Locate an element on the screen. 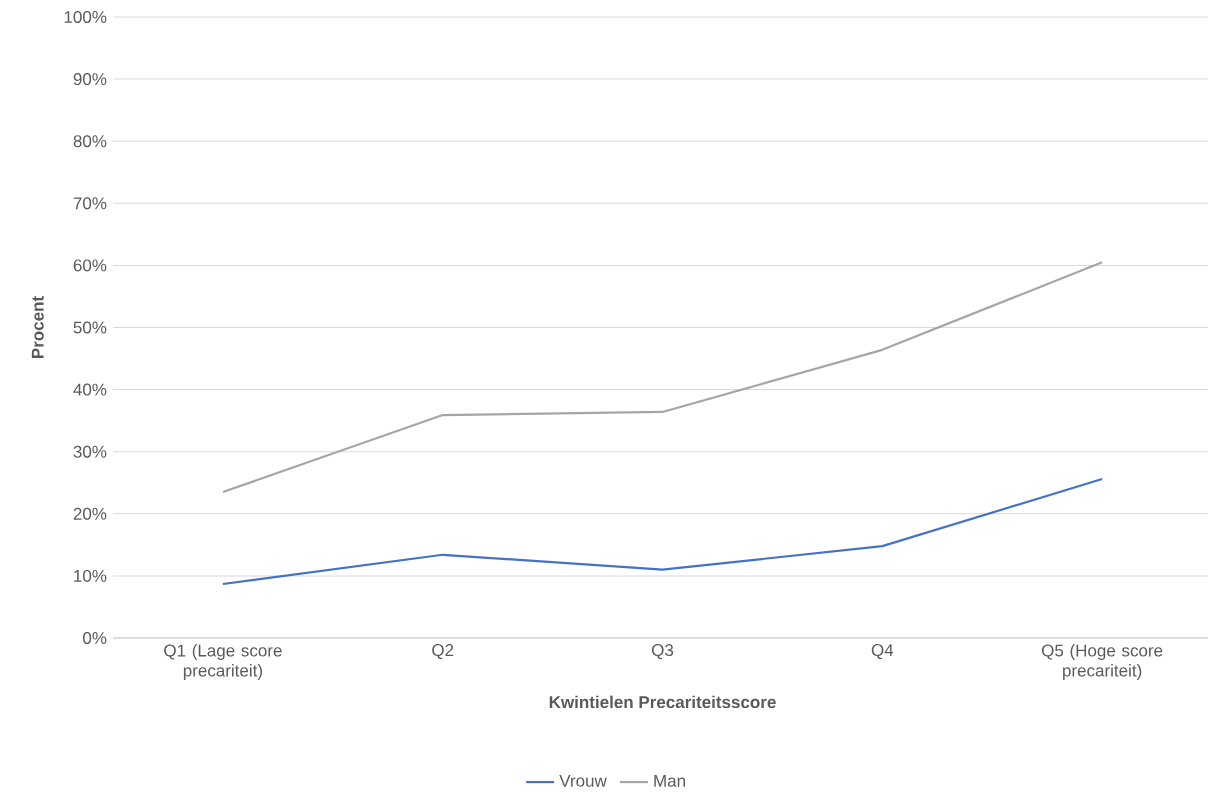 Image resolution: width=1208 pixels, height=793 pixels. y-tick-label: 90% is located at coordinates (90, 79).